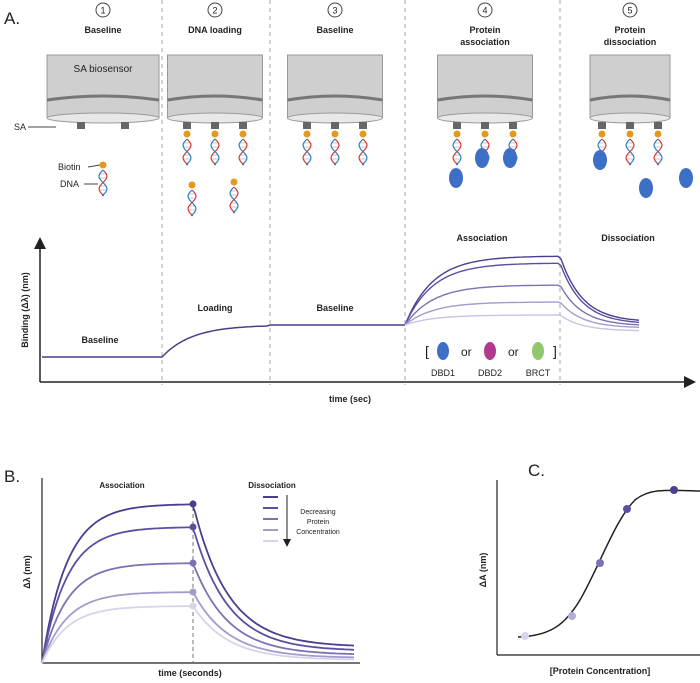 The image size is (700, 683). What do you see at coordinates (215, 30) in the screenshot?
I see `step-title: DNA loading` at bounding box center [215, 30].